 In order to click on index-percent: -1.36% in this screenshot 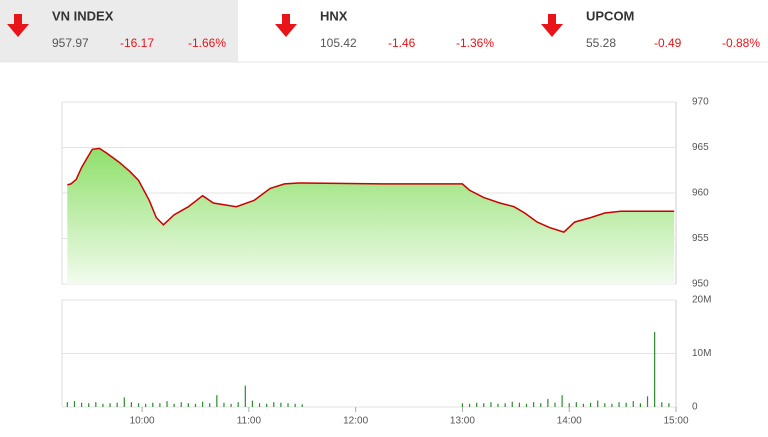, I will do `click(475, 43)`.